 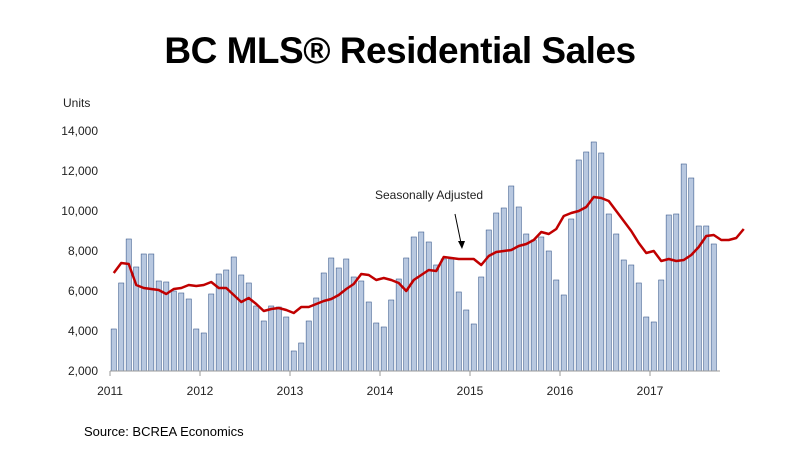 I want to click on x-tick-label: 2014, so click(x=380, y=391).